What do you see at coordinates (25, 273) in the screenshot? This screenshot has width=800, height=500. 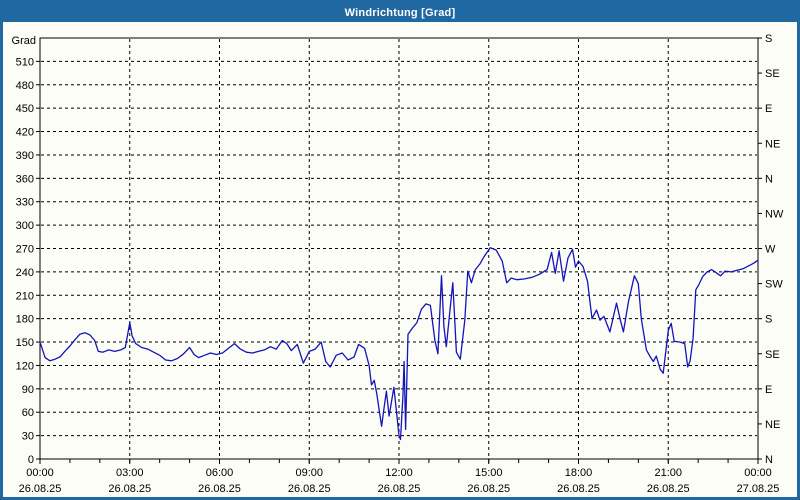 I see `y-axis-label-left: 240` at bounding box center [25, 273].